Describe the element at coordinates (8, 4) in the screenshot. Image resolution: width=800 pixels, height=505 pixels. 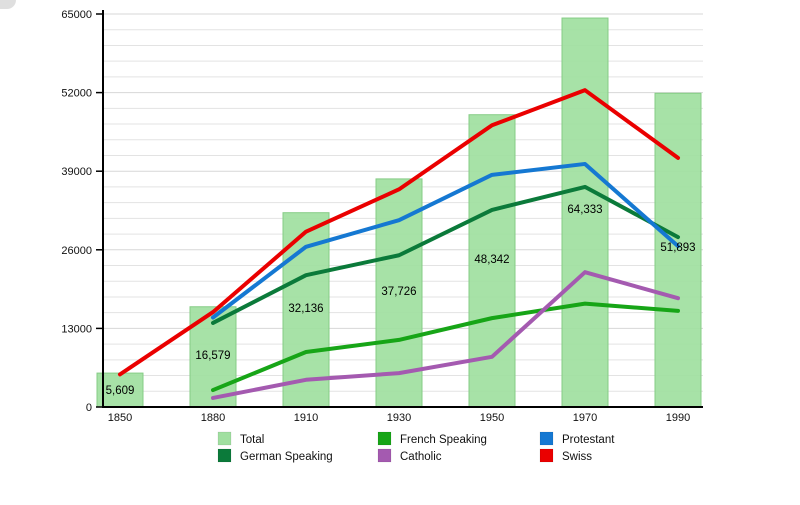
I see `window-corner-artifact` at that location.